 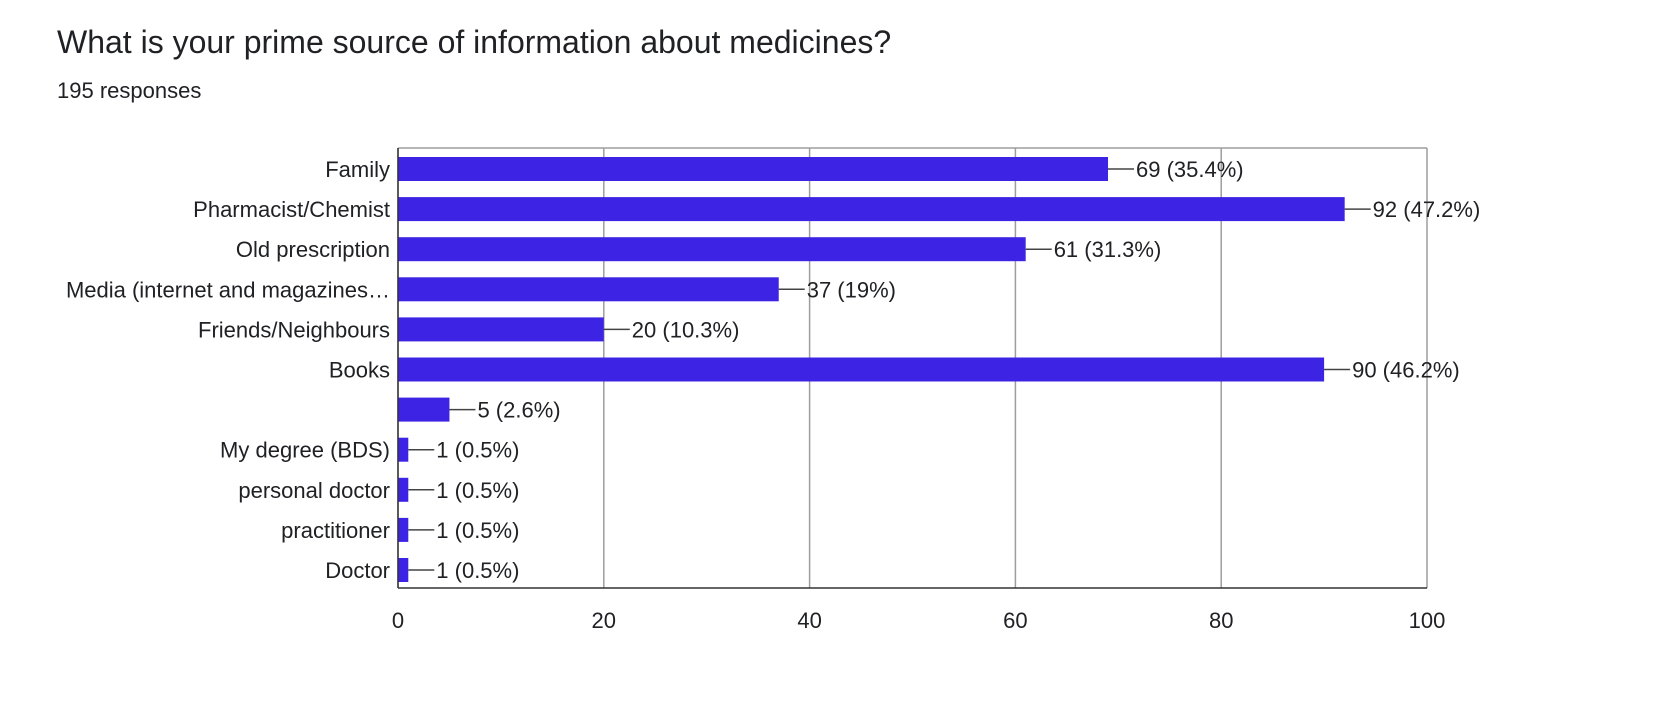 What do you see at coordinates (294, 329) in the screenshot?
I see `category-label: Friends/Neighbours` at bounding box center [294, 329].